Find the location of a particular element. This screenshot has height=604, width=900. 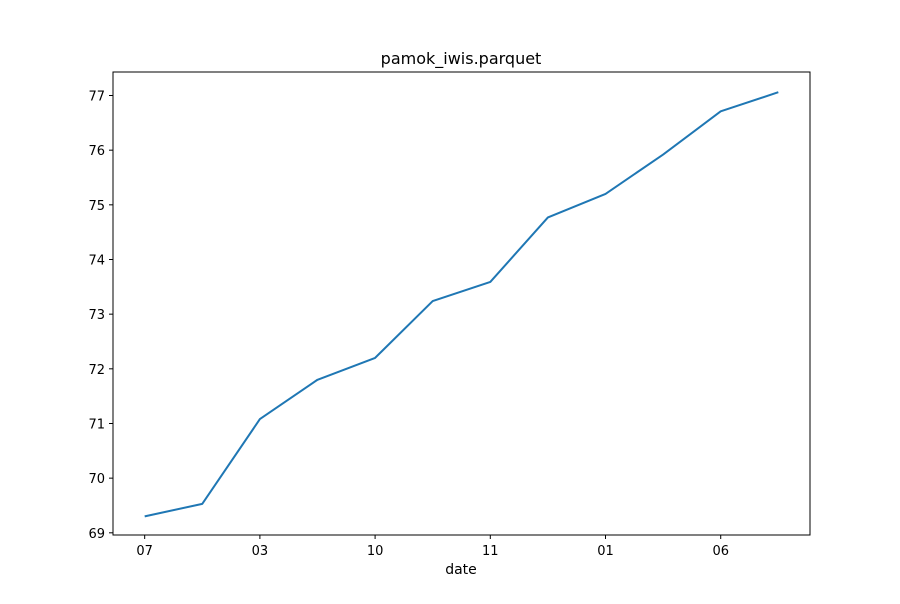

x-axis: 07 03 10 11 01 06 is located at coordinates (432, 547).